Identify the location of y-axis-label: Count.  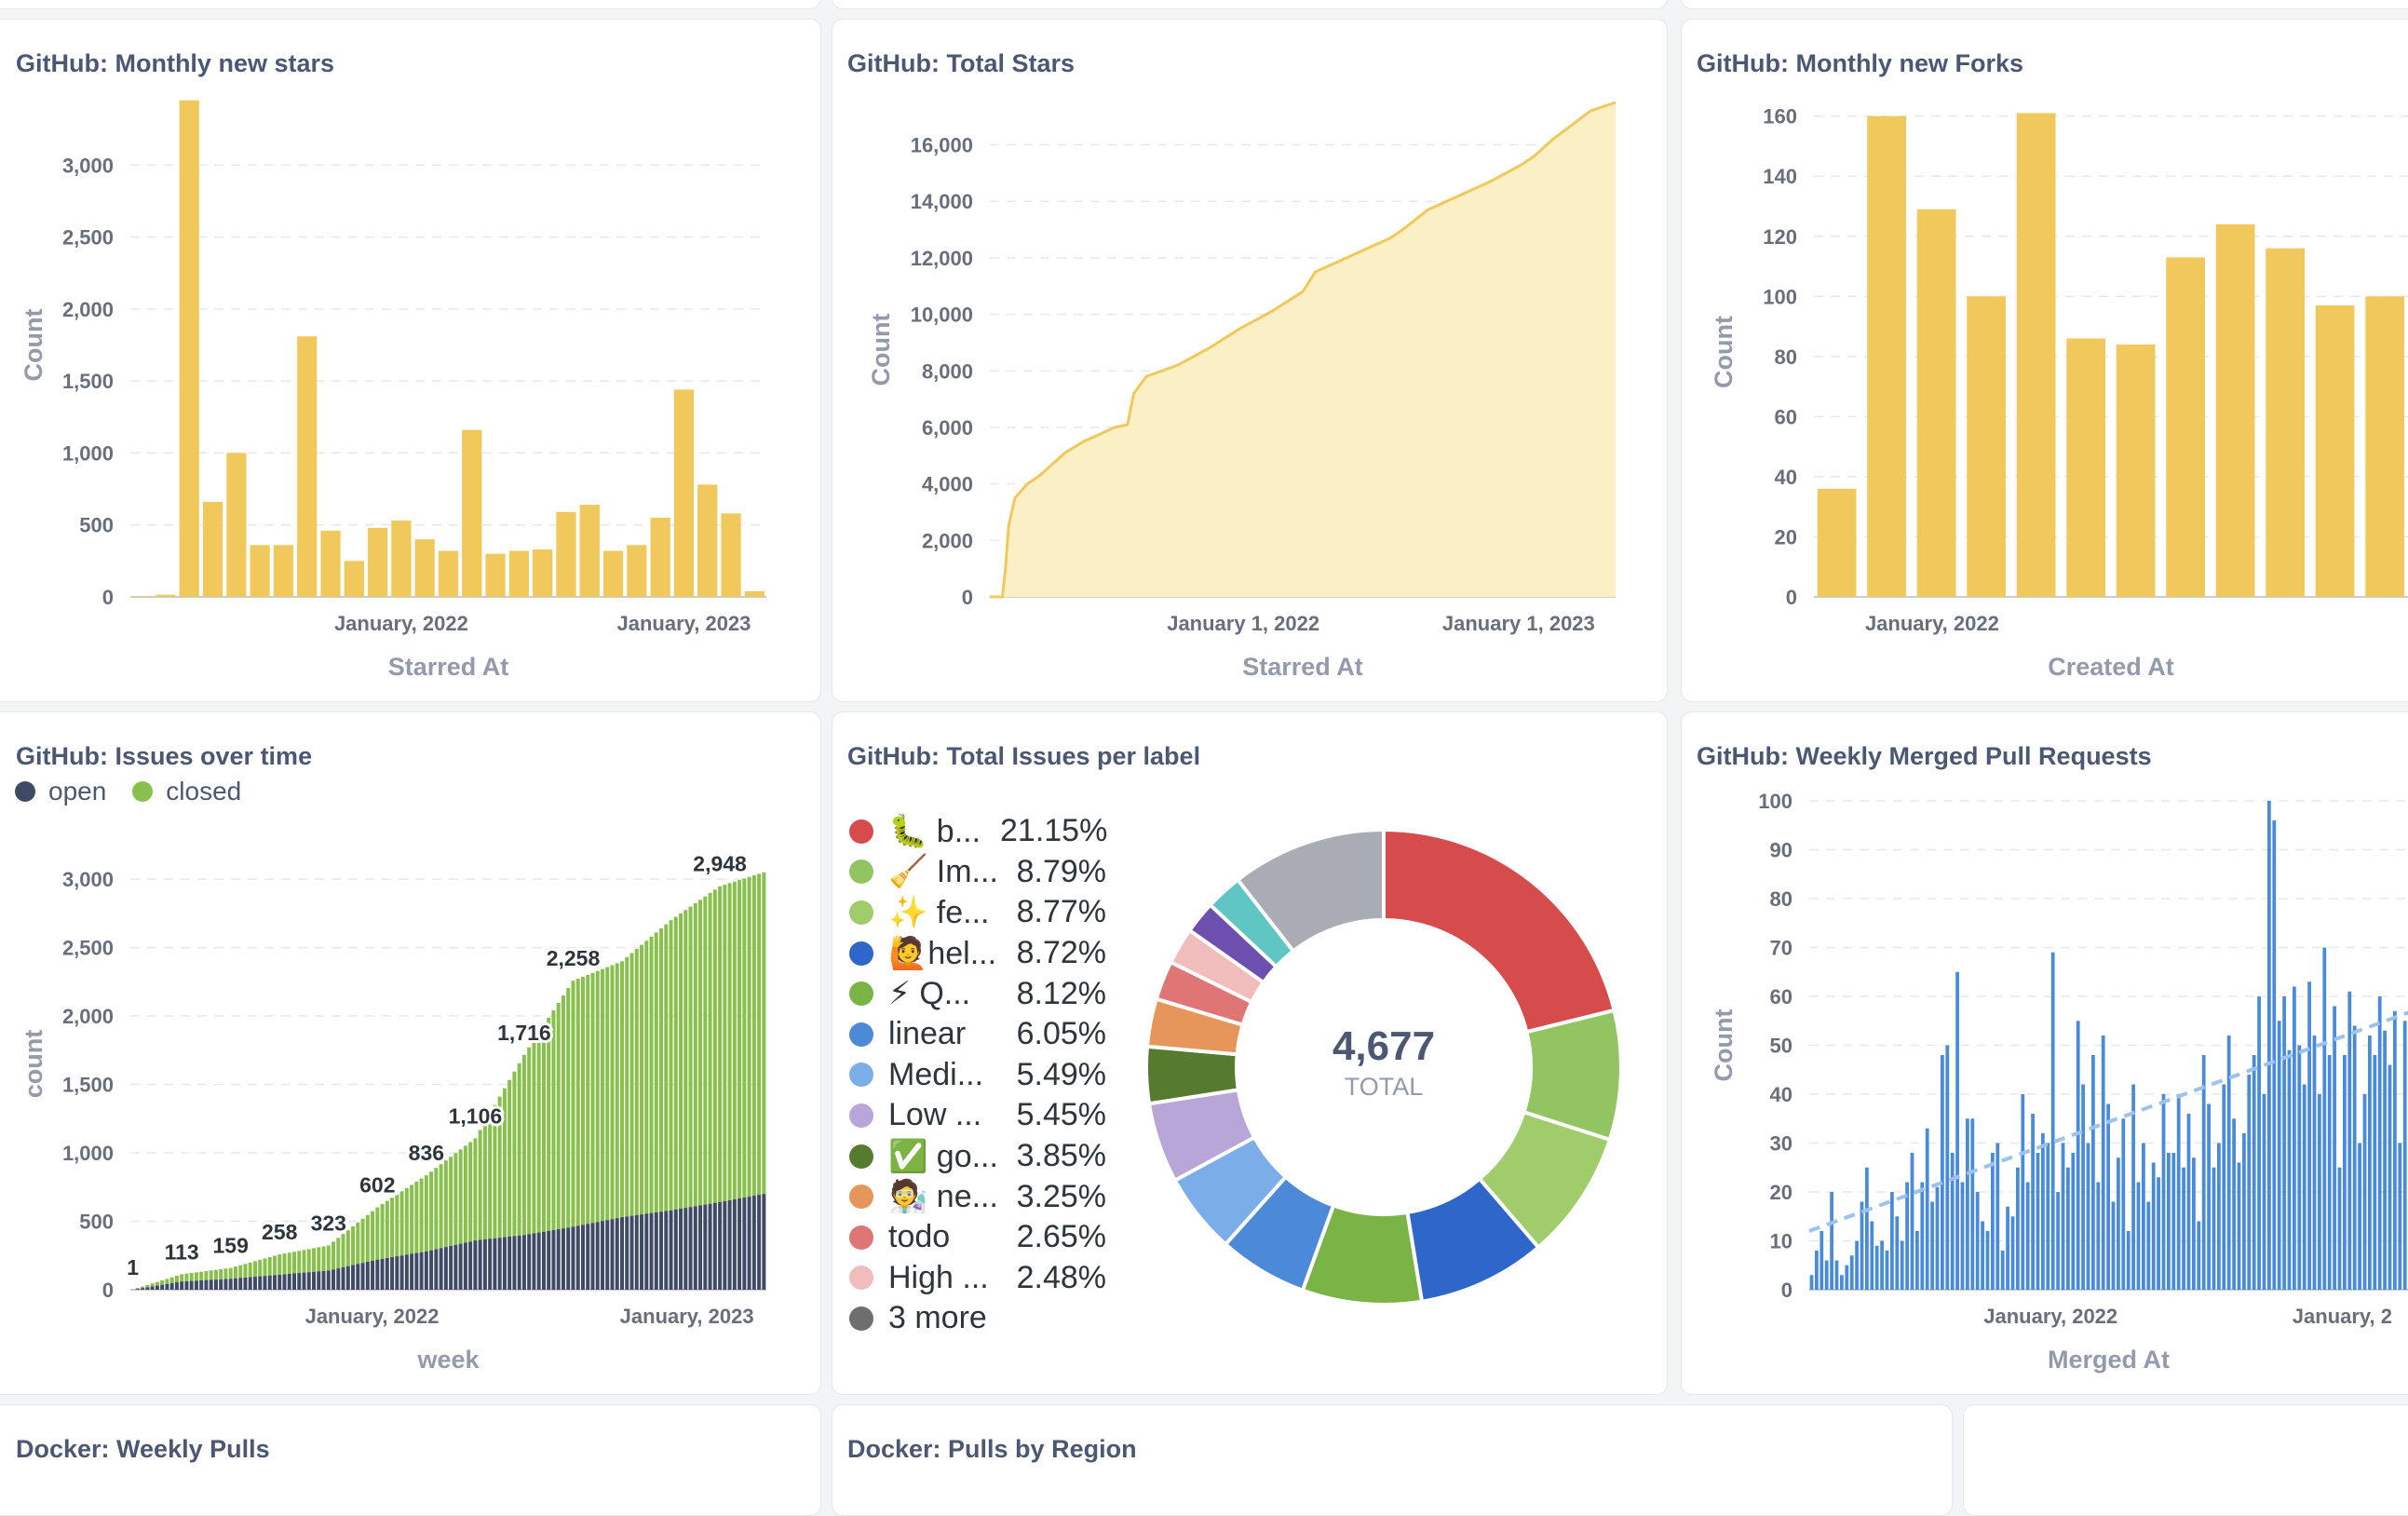
(1724, 352).